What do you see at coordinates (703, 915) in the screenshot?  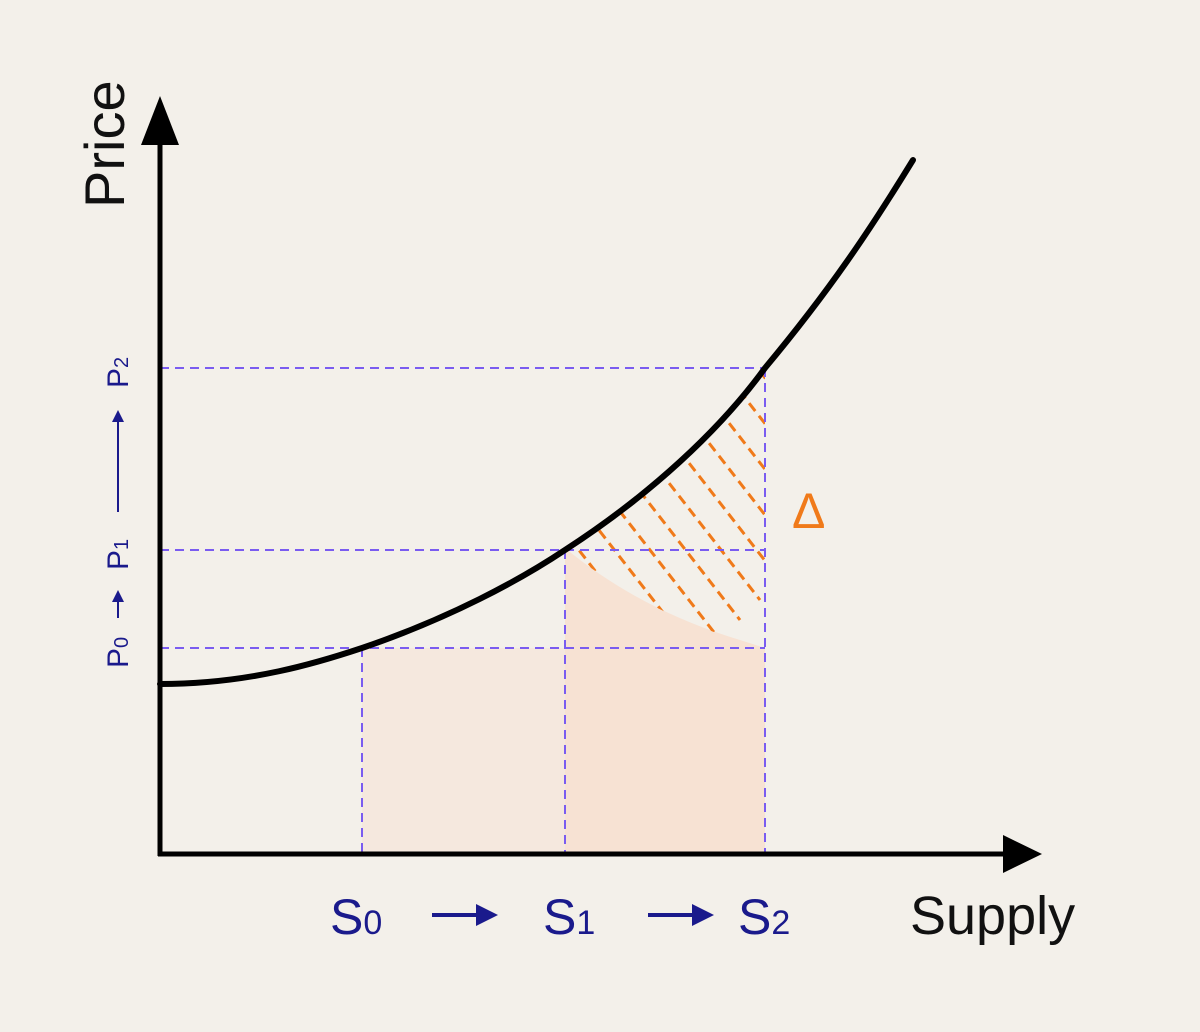 I see `arrow-s1-s2-head-icon` at bounding box center [703, 915].